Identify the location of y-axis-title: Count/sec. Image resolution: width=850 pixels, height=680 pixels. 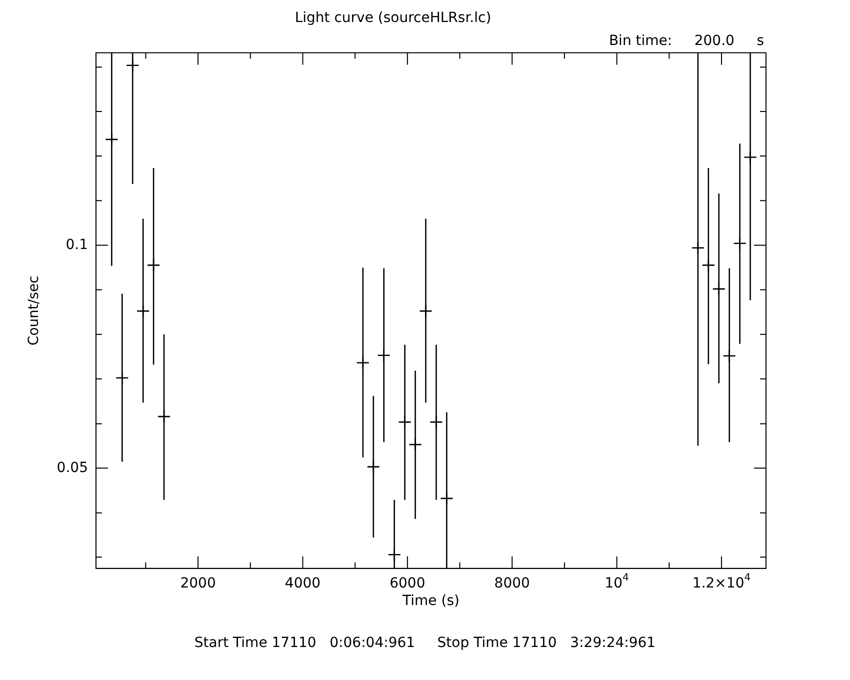
(34, 311).